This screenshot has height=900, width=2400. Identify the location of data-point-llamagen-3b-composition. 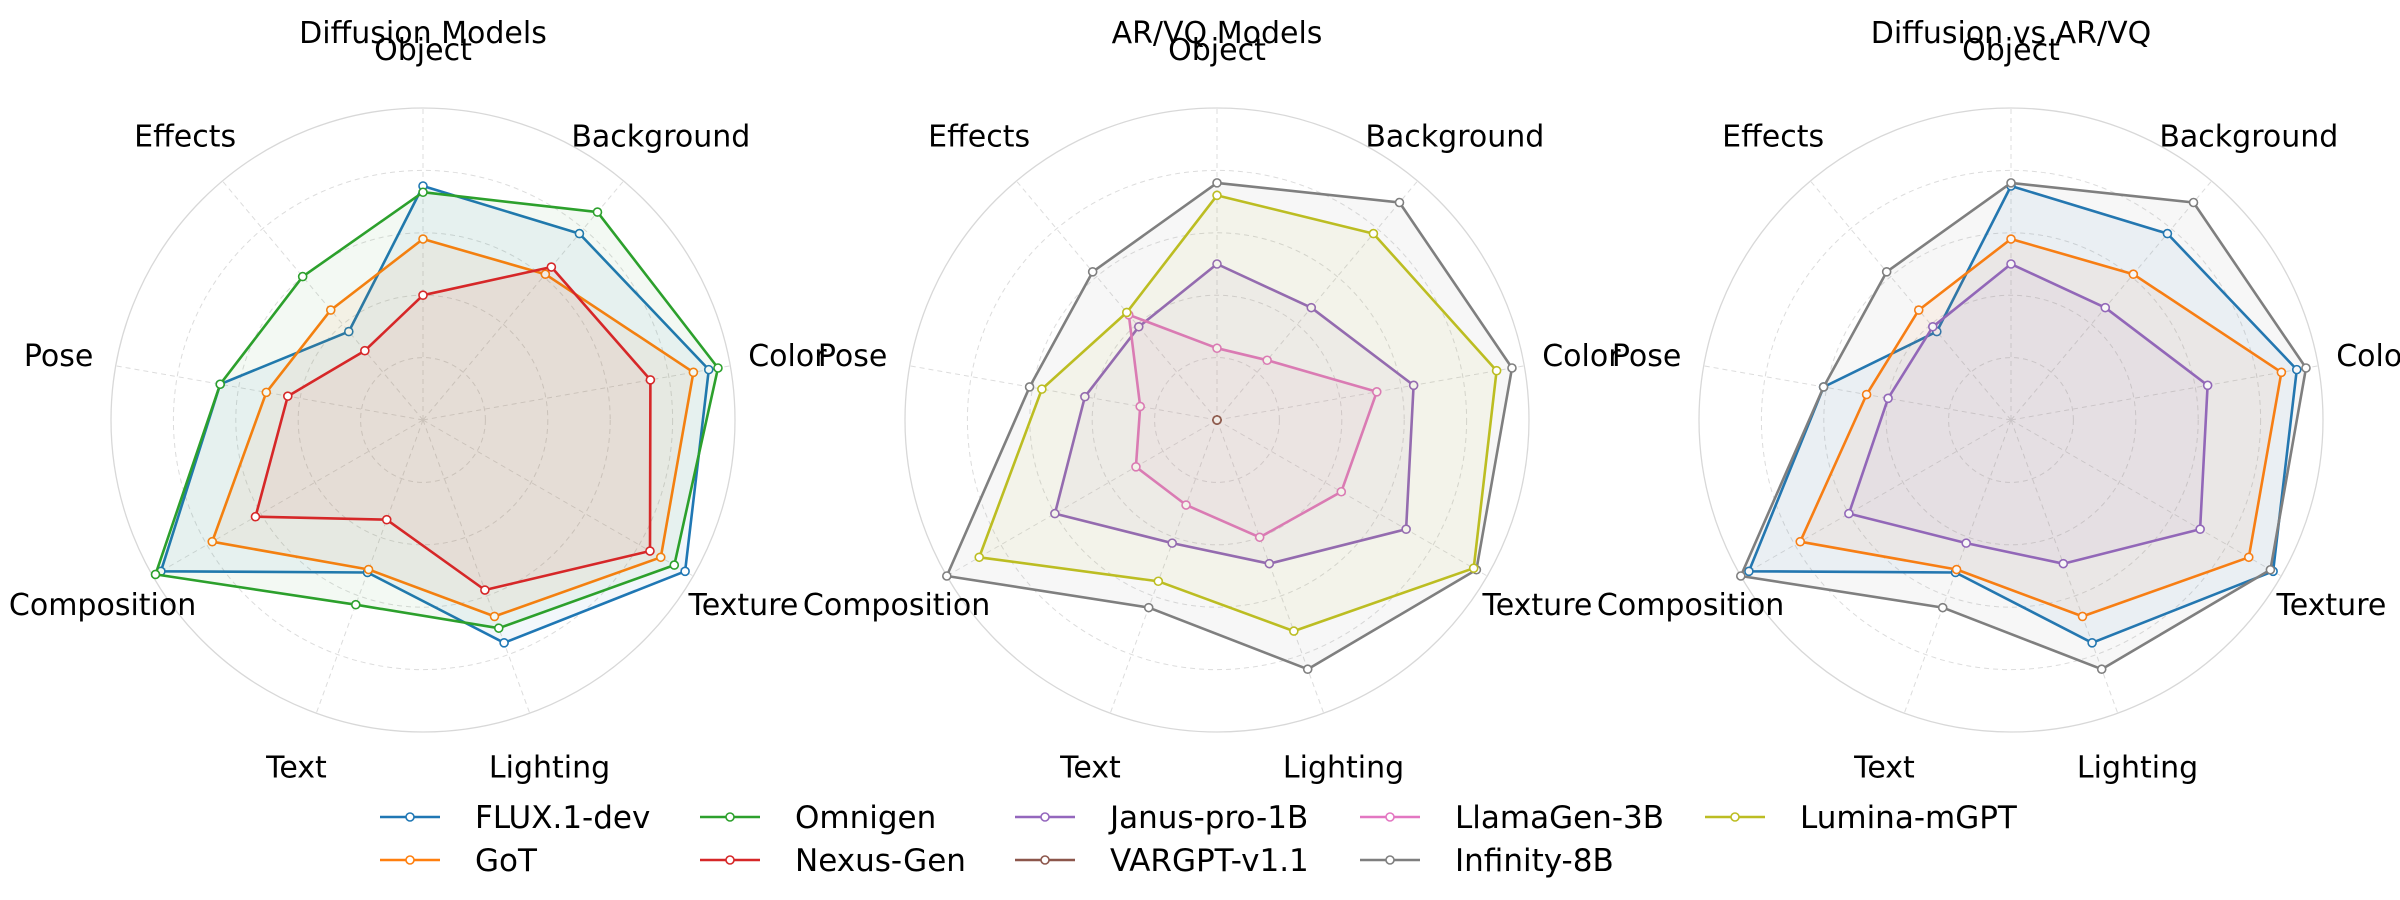
(1136, 466).